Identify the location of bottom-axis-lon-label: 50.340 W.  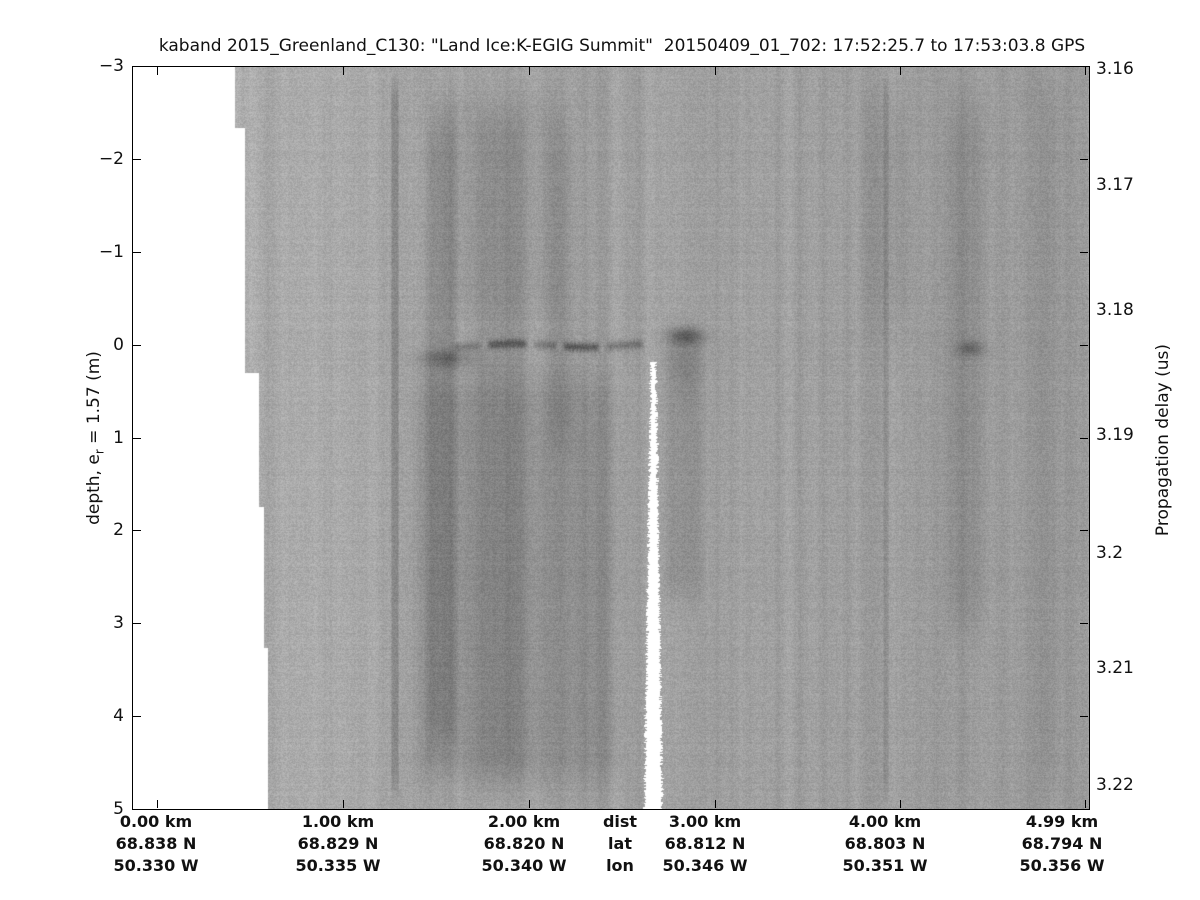
(524, 865).